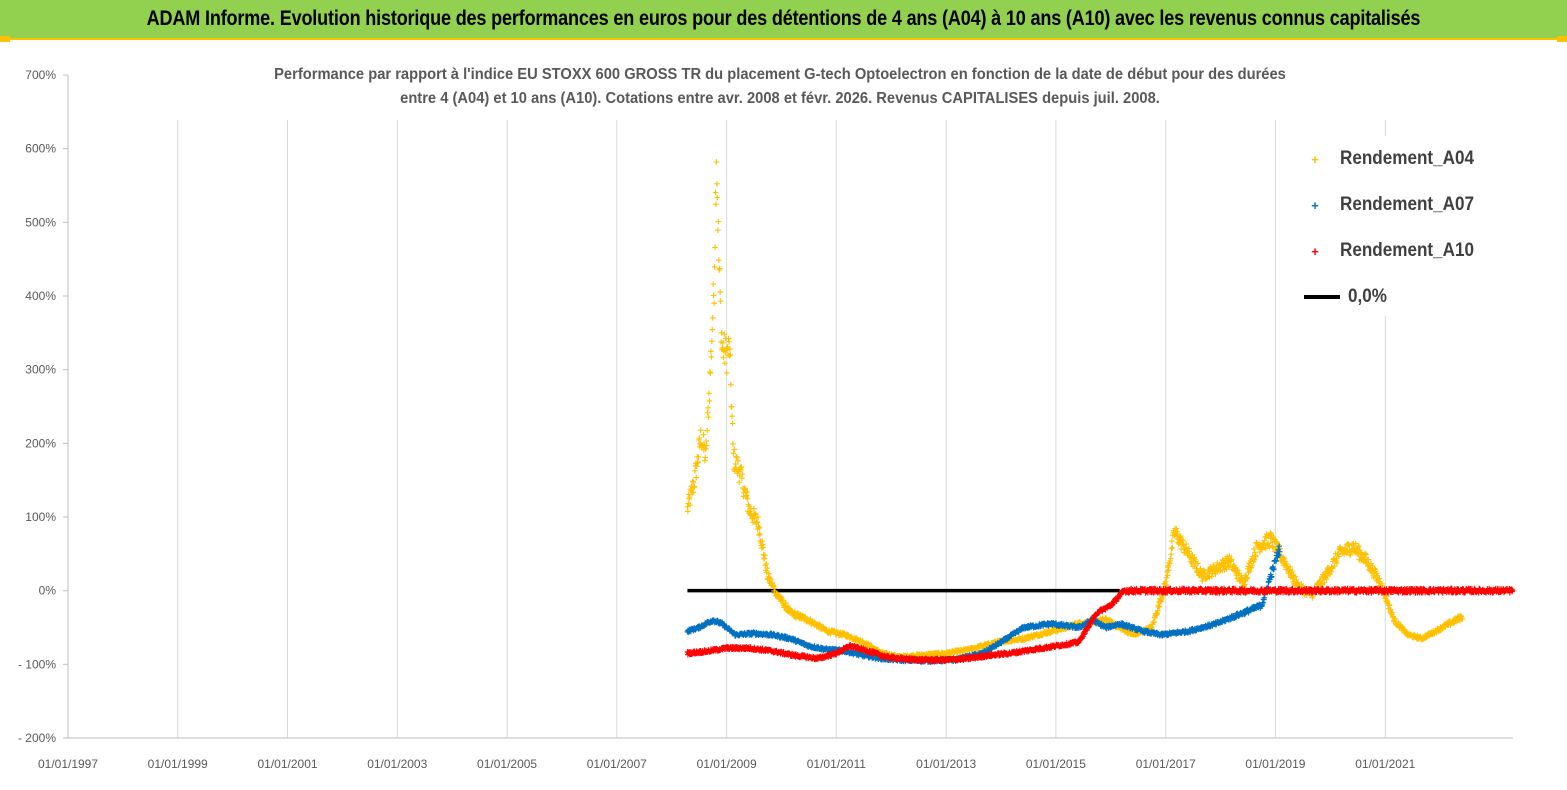 The width and height of the screenshot is (1567, 790). I want to click on legend-label-a10: Rendement_A10, so click(1407, 250).